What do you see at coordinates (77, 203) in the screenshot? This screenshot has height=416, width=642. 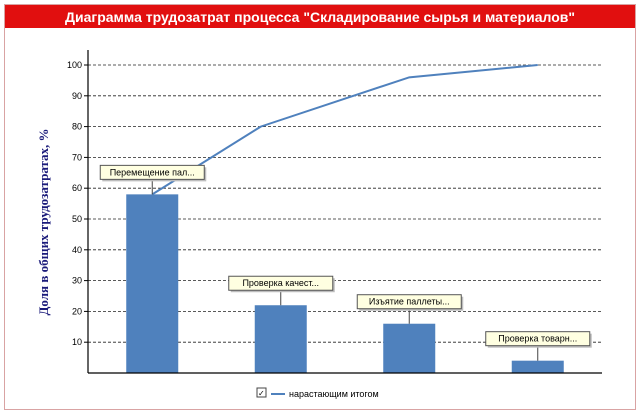 I see `y-tick-labels: 10 20 30 40 50 60 70 80 90 100` at bounding box center [77, 203].